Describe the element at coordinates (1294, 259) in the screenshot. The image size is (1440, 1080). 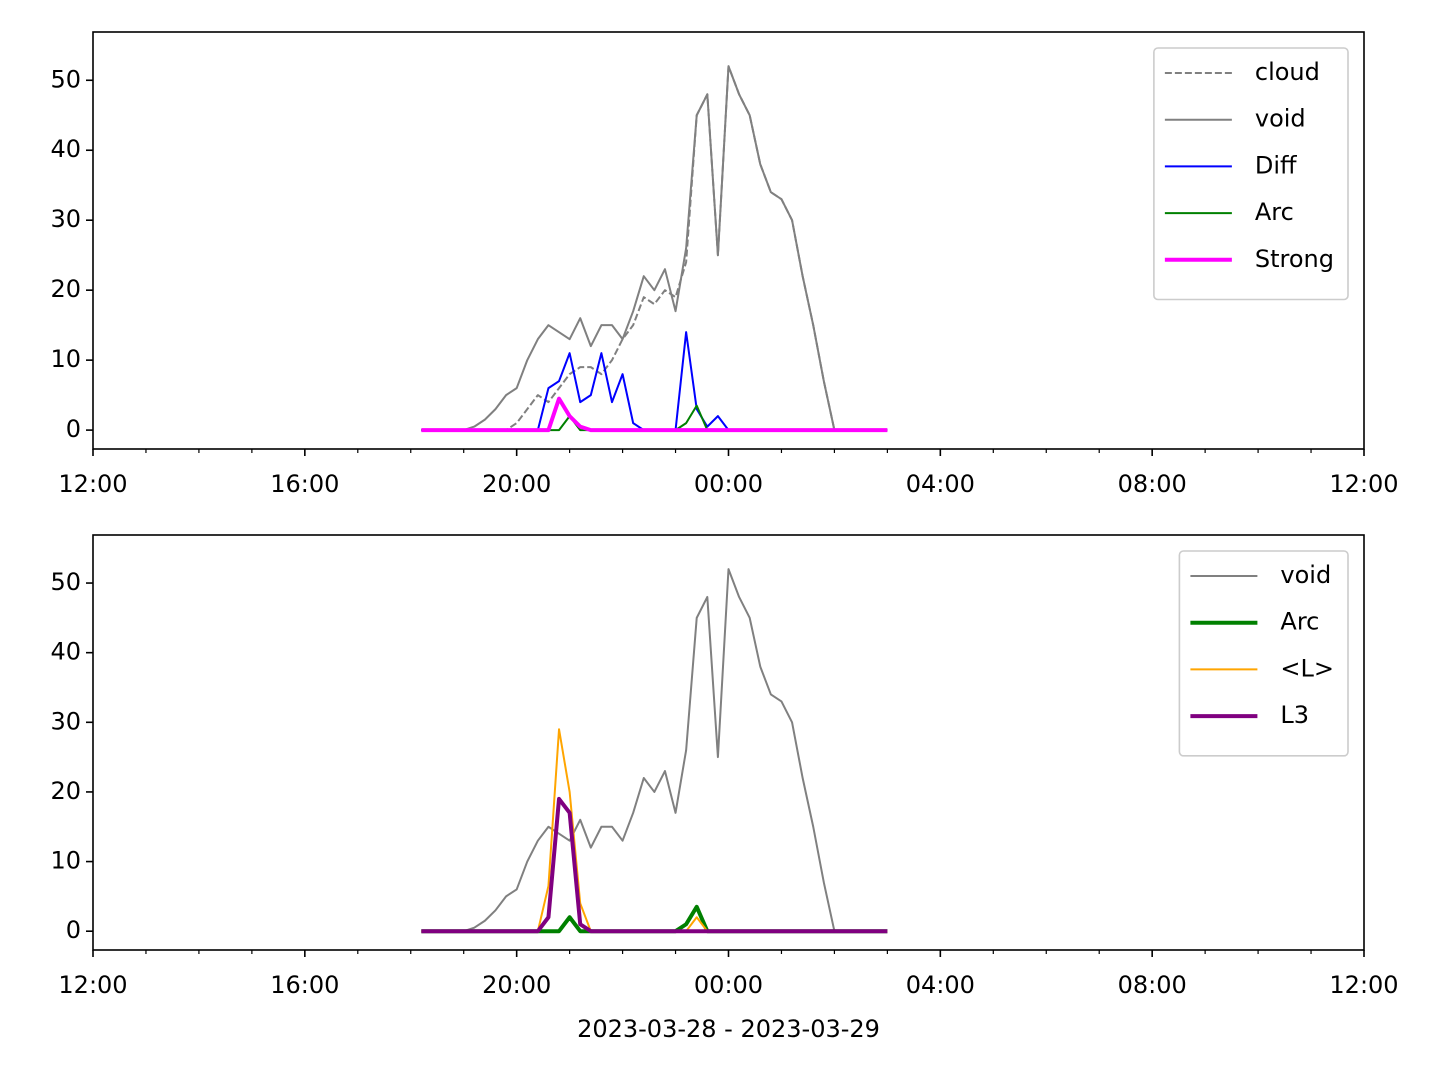
I see `legend-label: Strong` at that location.